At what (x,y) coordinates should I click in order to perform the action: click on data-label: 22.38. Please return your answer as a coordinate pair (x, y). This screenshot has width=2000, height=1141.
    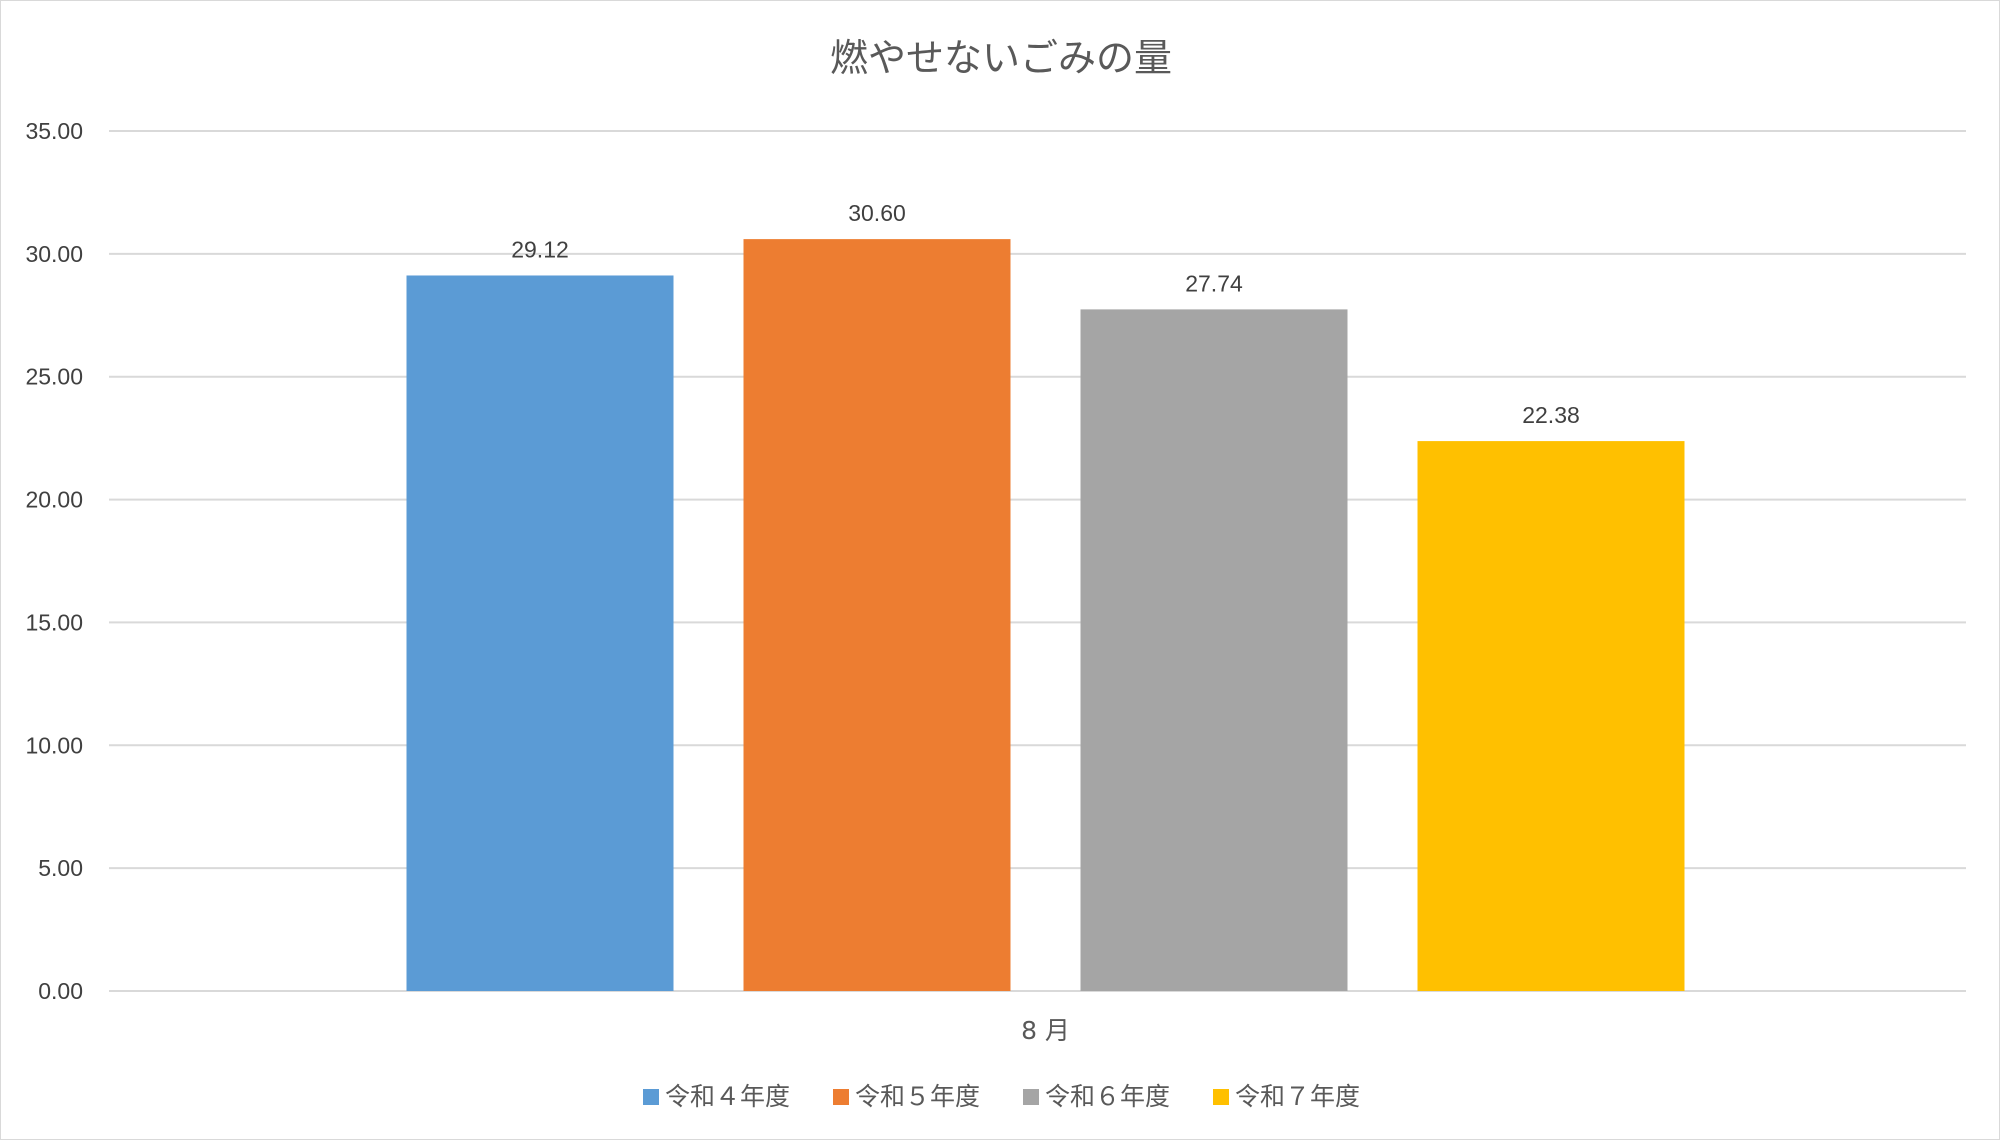
    Looking at the image, I should click on (1551, 415).